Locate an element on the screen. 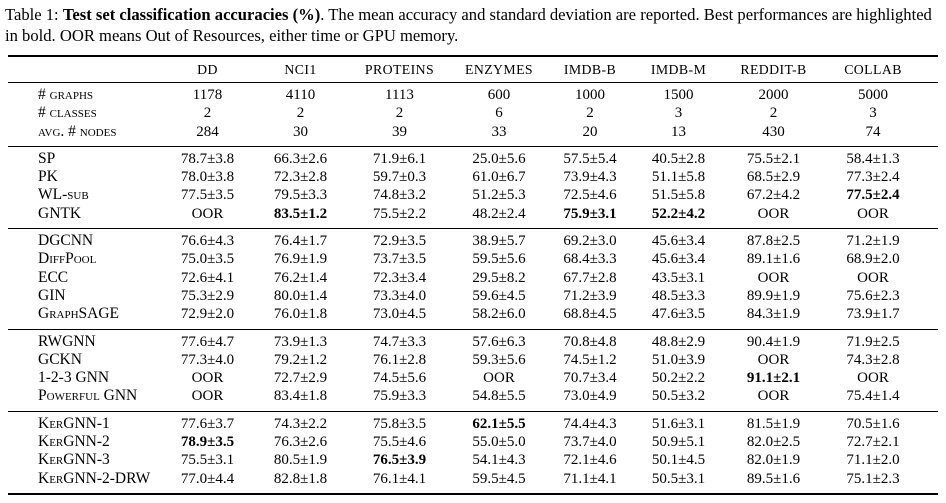 The image size is (946, 503). result-cell: 83.5±1.2 is located at coordinates (300, 213).